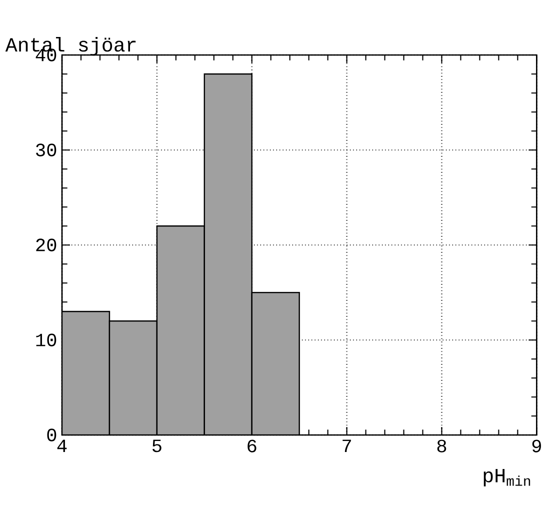 This screenshot has height=505, width=545. Describe the element at coordinates (46, 245) in the screenshot. I see `y-tick-label: 20` at that location.